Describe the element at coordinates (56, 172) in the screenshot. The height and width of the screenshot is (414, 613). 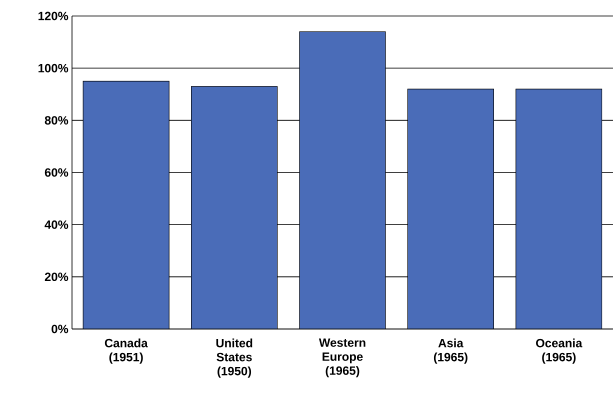
I see `y-tick-label: 60%` at that location.